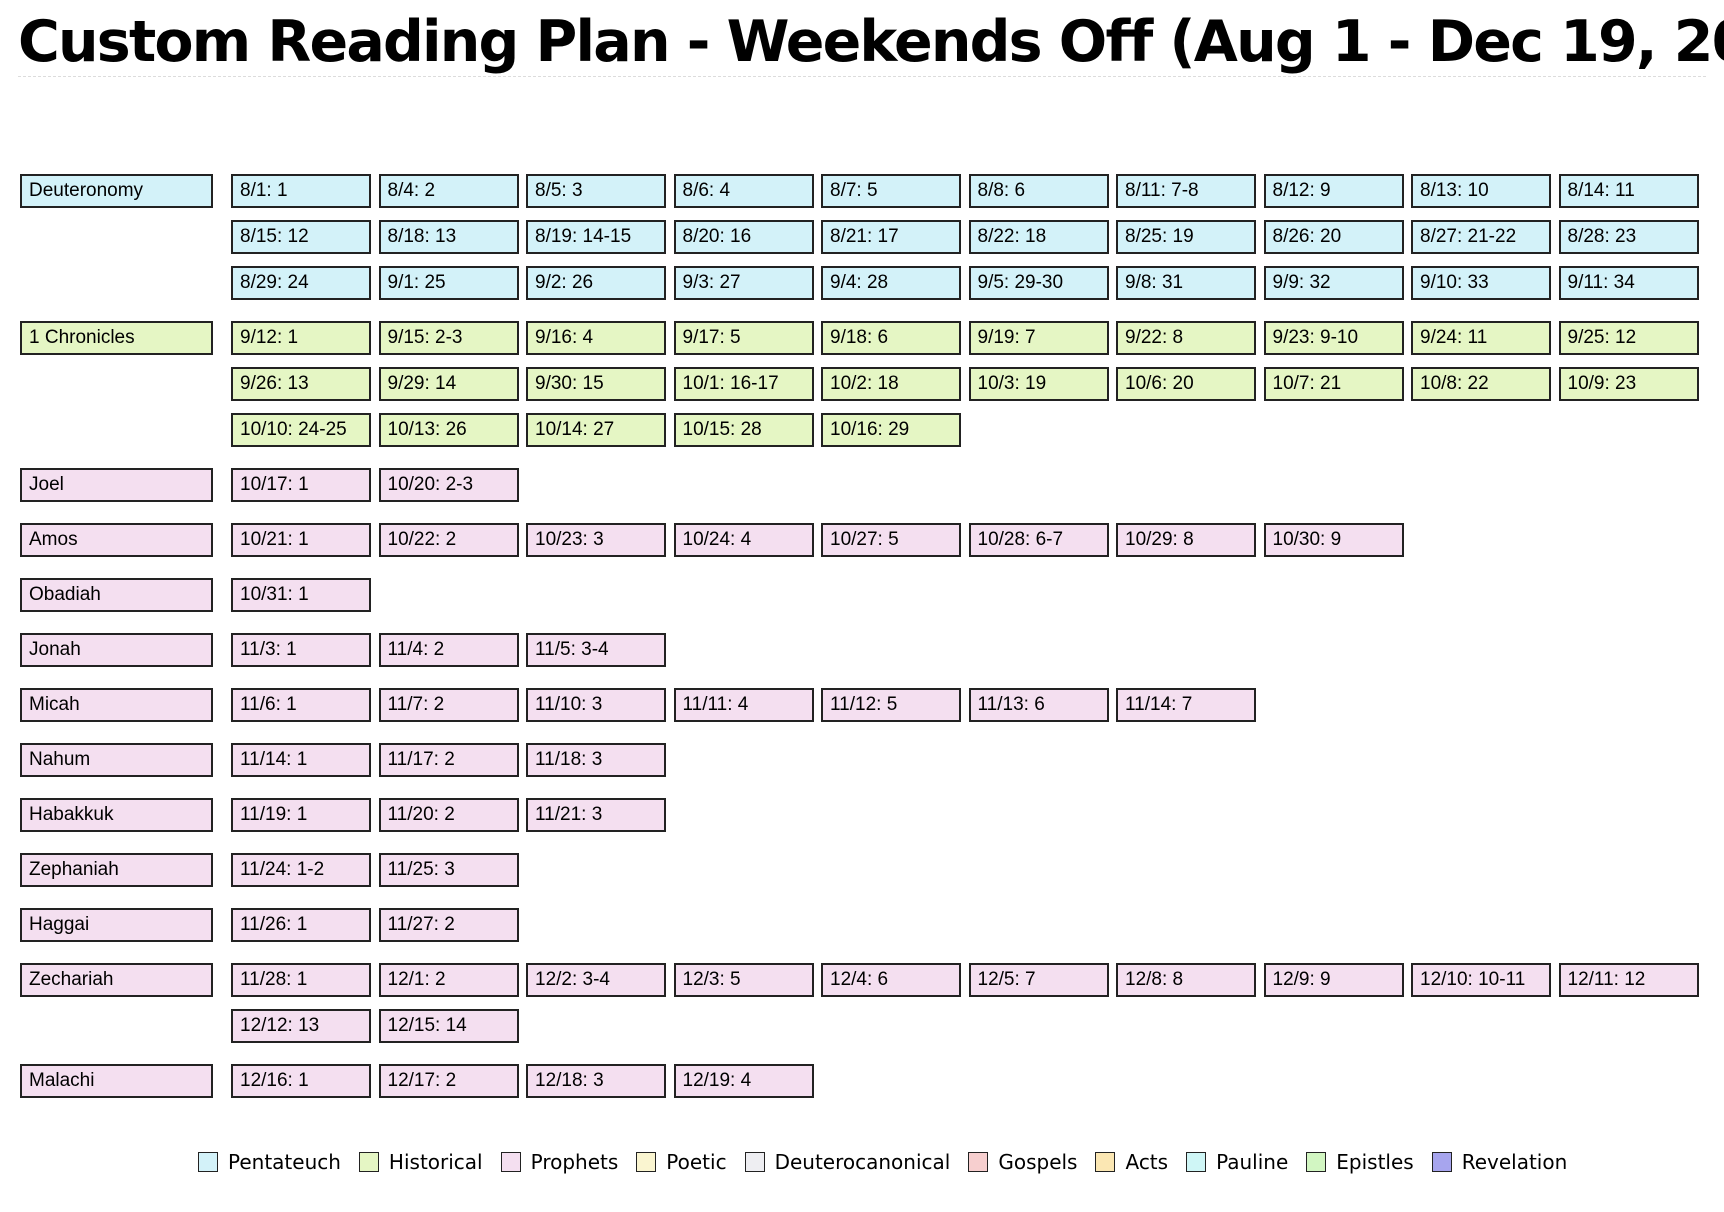 This screenshot has width=1724, height=1212. What do you see at coordinates (1038, 384) in the screenshot?
I see `reading-cell: 10/3: 19` at bounding box center [1038, 384].